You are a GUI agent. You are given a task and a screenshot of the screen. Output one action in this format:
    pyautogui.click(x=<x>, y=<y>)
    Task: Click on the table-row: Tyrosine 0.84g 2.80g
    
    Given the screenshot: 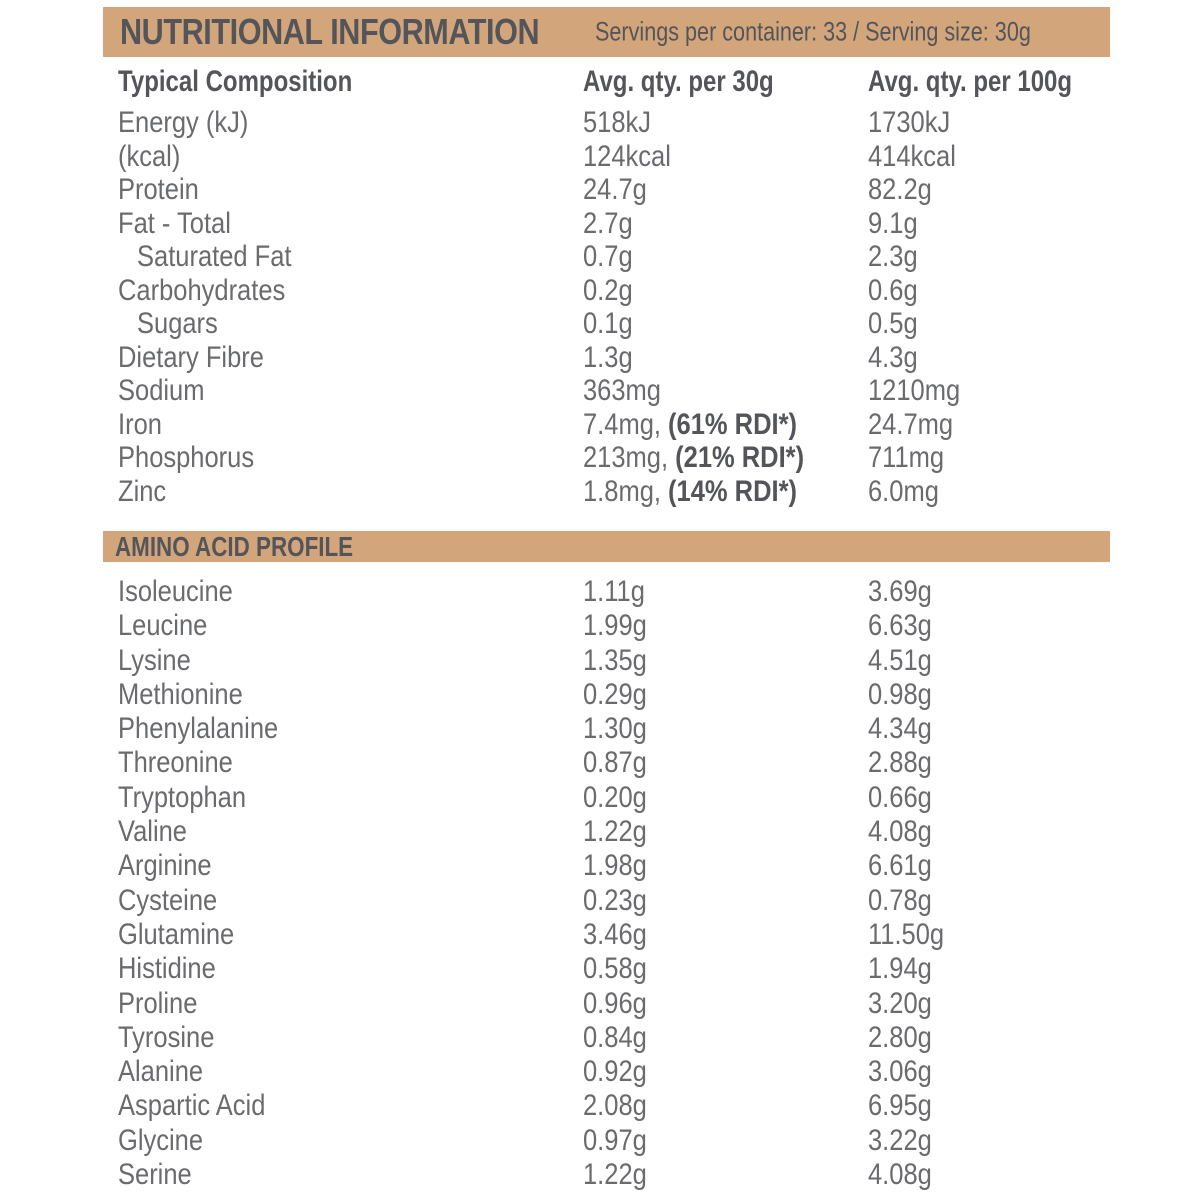 What is the action you would take?
    pyautogui.click(x=606, y=1038)
    